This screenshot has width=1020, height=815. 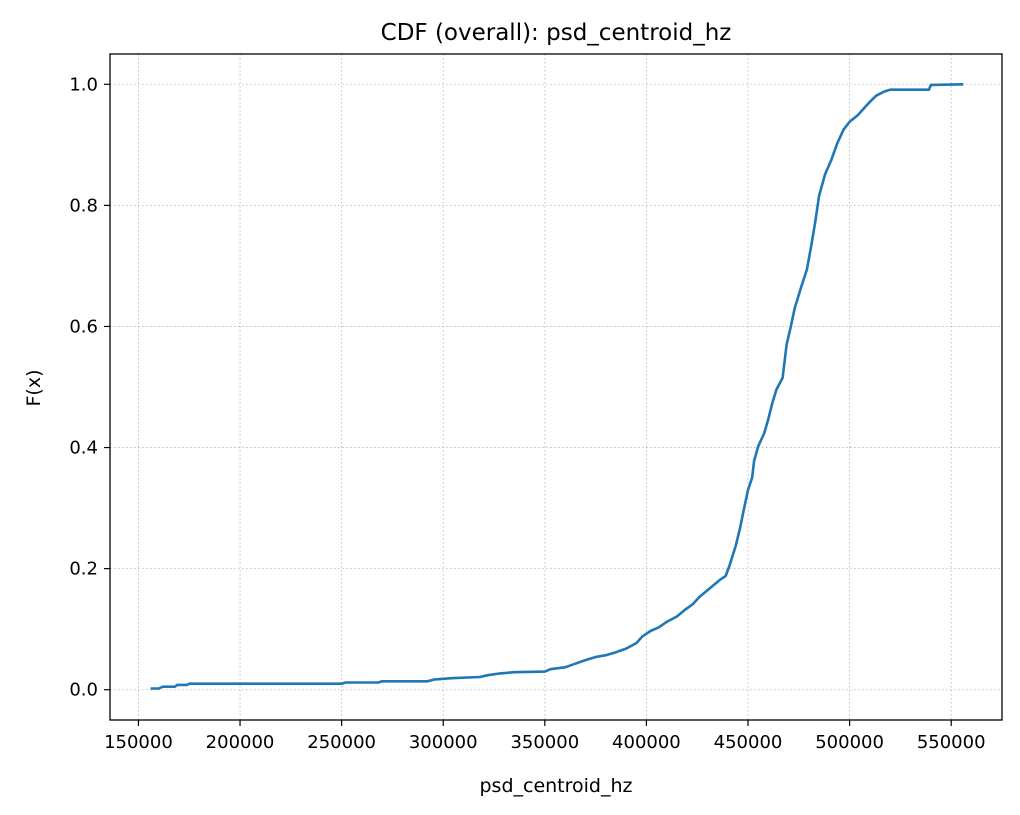 I want to click on y-tick-label: 1.0, so click(x=83, y=84).